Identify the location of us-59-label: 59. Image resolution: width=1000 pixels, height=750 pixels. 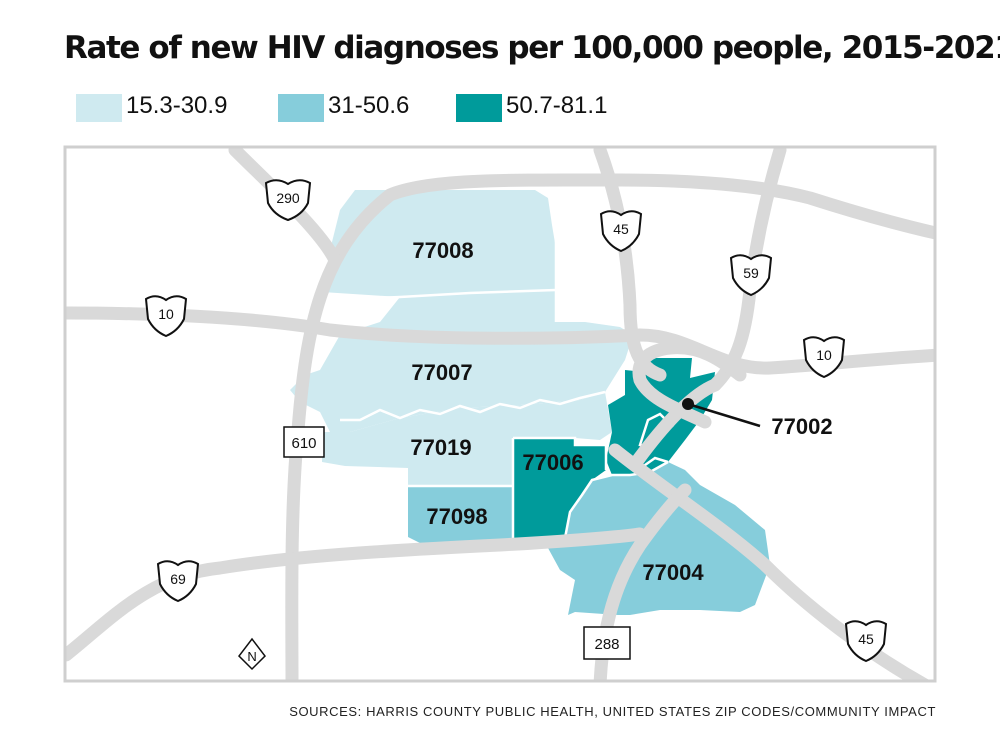
(751, 273).